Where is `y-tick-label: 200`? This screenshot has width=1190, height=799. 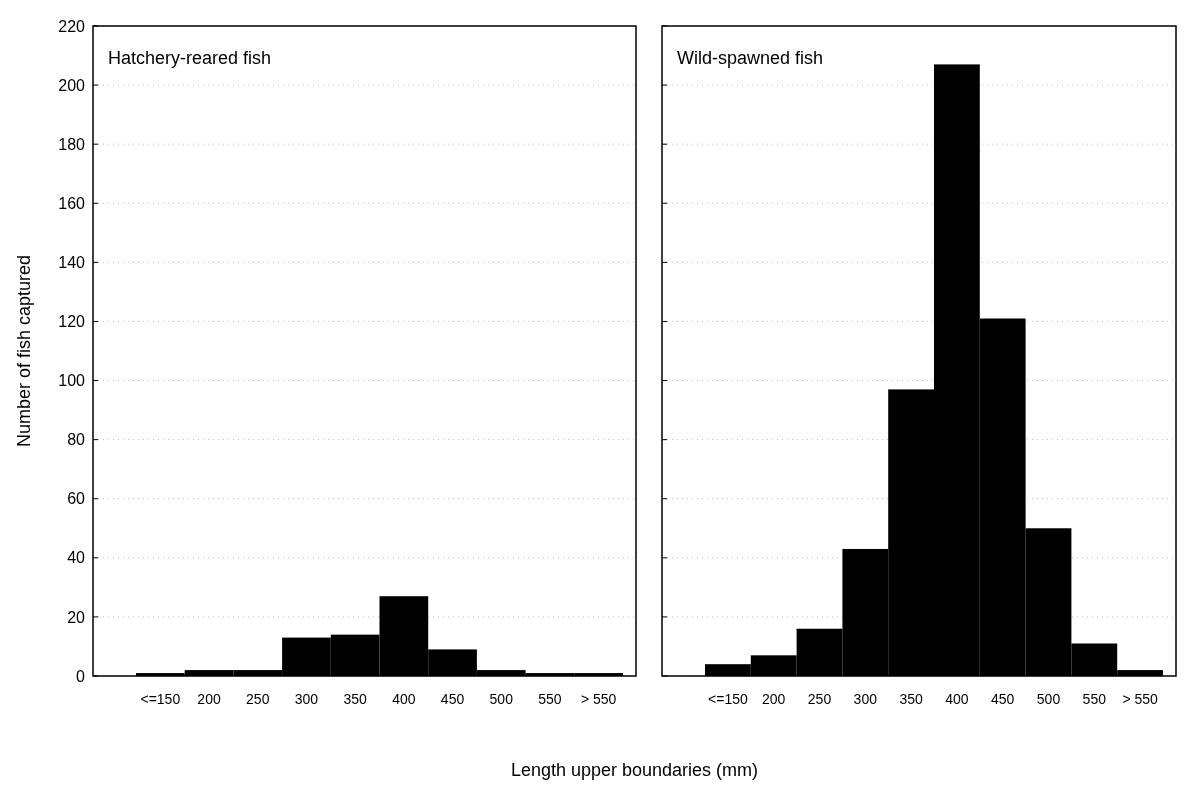
y-tick-label: 200 is located at coordinates (72, 85).